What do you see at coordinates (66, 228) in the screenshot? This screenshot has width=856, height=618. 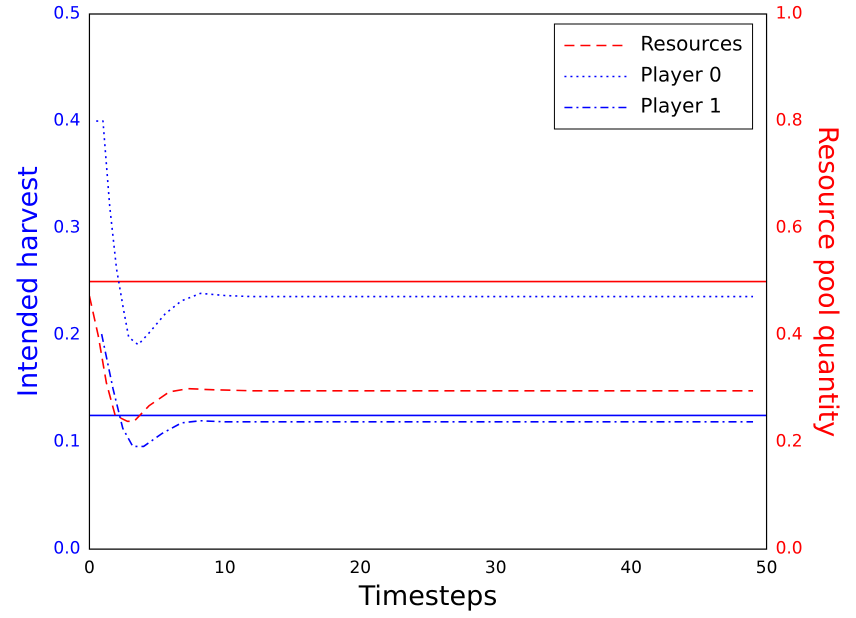 I see `y-tick-label: 0.3` at bounding box center [66, 228].